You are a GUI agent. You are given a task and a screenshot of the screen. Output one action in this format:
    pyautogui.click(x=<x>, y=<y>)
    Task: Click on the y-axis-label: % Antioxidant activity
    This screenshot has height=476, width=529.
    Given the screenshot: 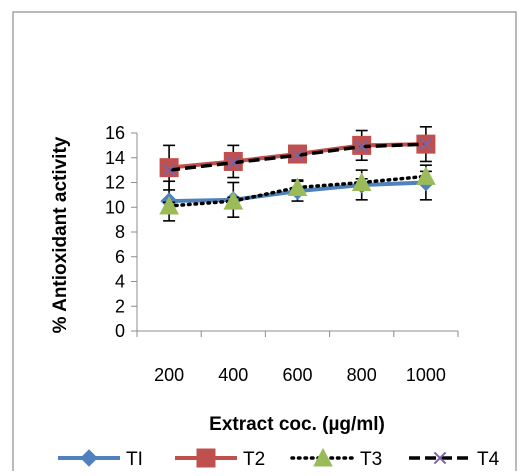 What is the action you would take?
    pyautogui.click(x=60, y=234)
    